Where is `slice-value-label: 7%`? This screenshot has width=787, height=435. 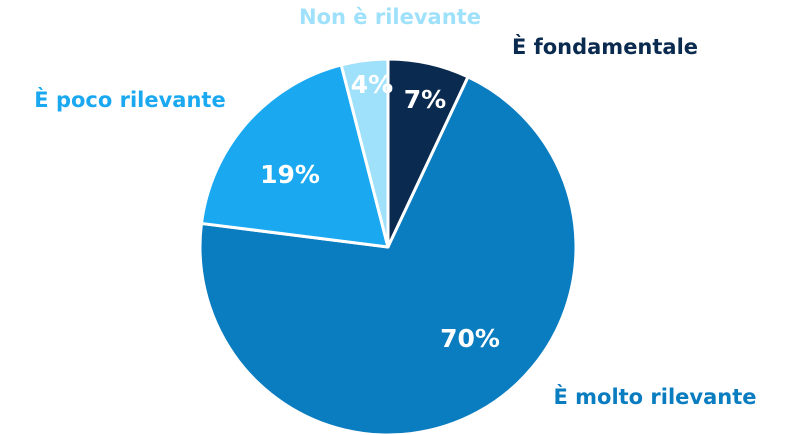
slice-value-label: 7% is located at coordinates (425, 99).